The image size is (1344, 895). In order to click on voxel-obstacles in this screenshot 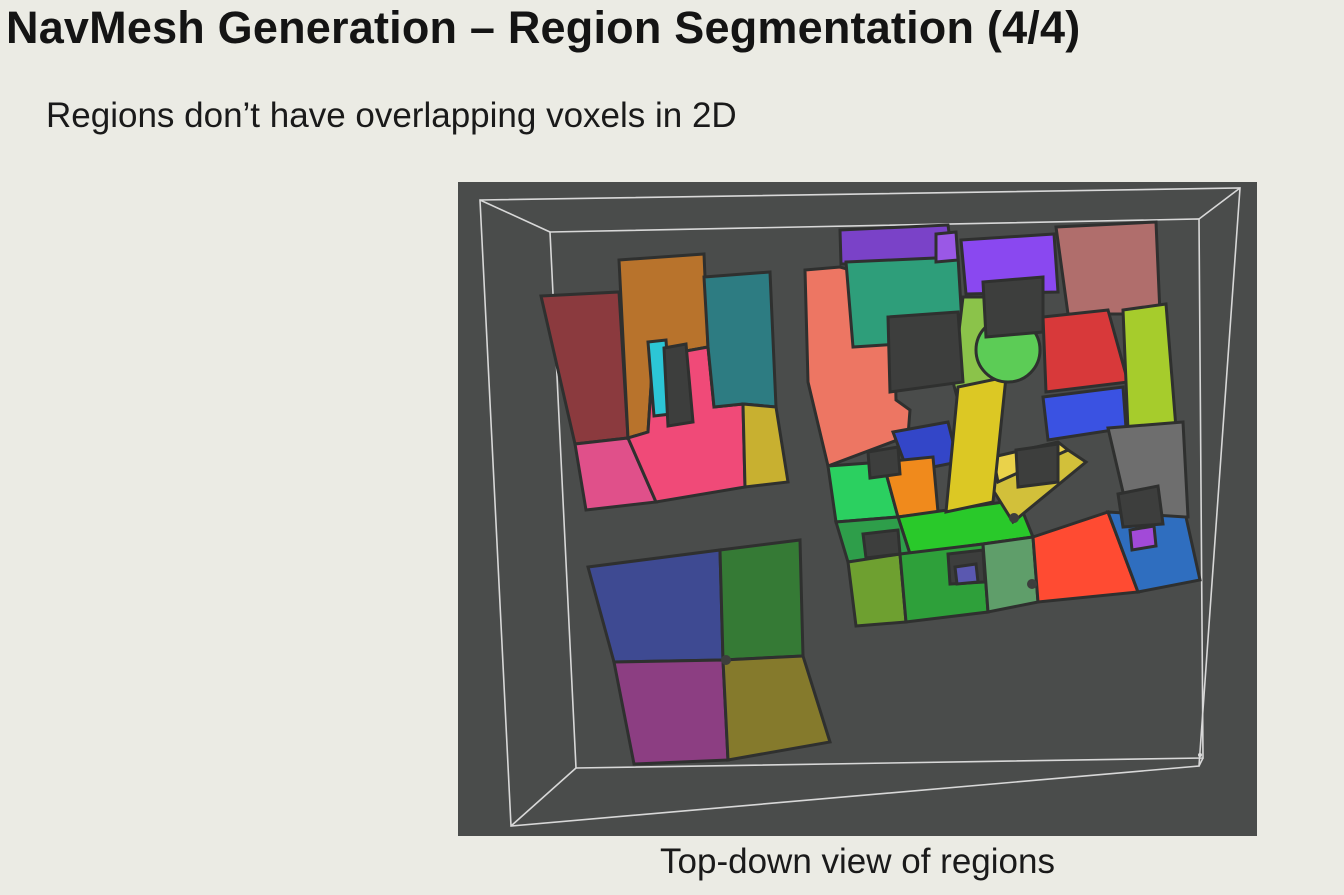, I will do `click(961, 635)`.